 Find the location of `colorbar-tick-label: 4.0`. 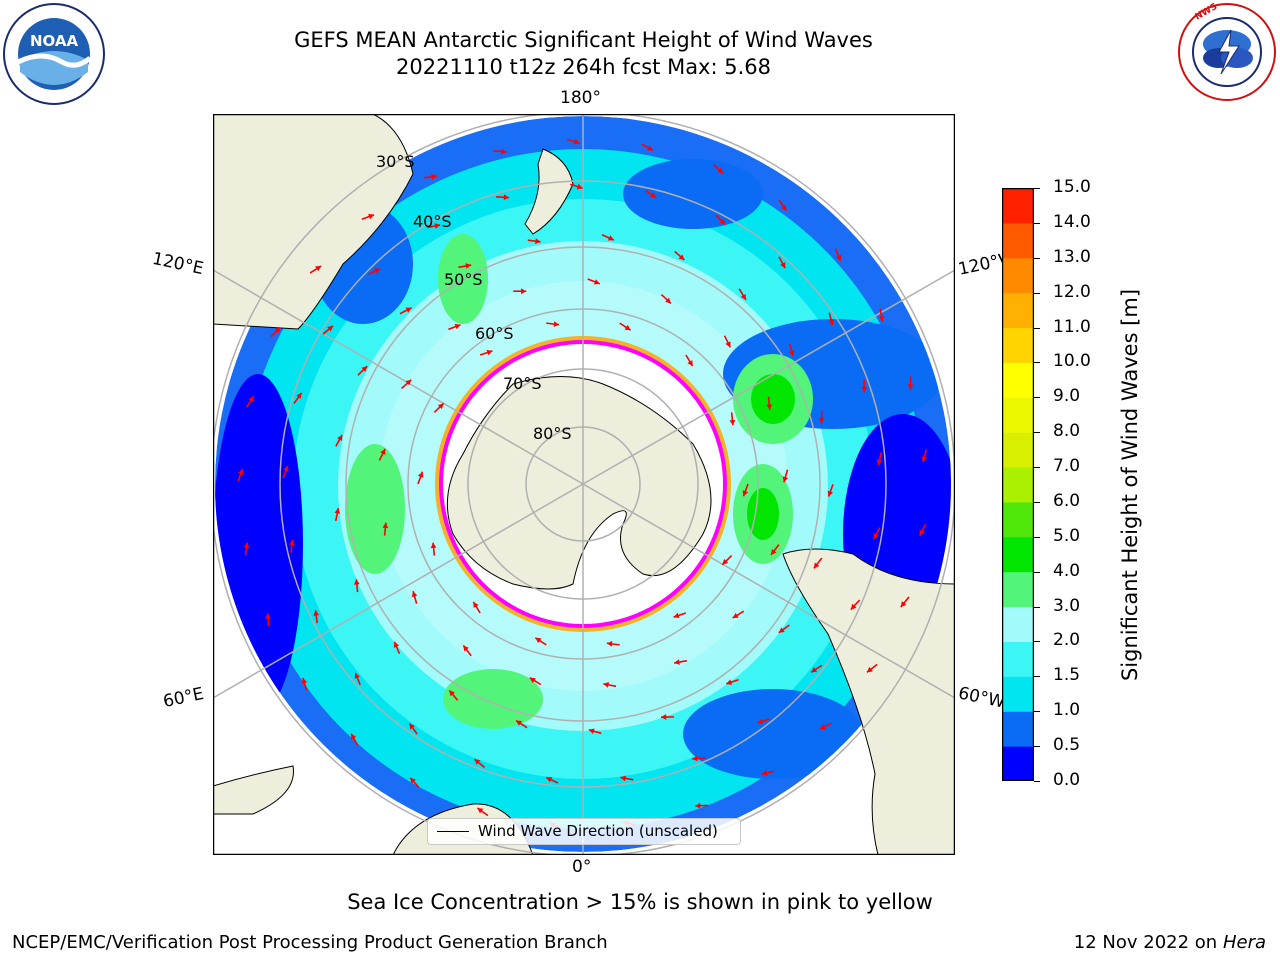

colorbar-tick-label: 4.0 is located at coordinates (1067, 570).